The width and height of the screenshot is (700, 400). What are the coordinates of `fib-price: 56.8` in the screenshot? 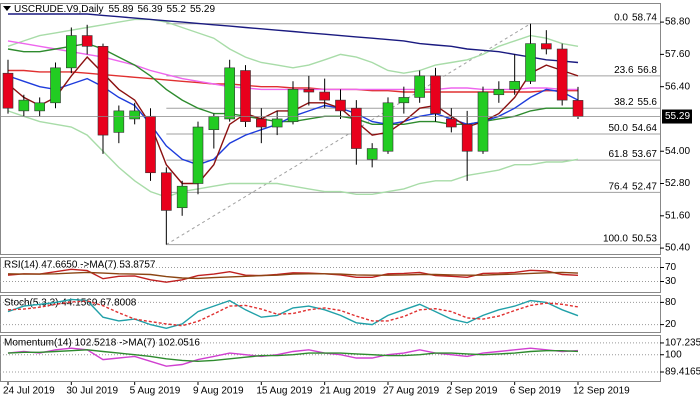 It's located at (648, 70).